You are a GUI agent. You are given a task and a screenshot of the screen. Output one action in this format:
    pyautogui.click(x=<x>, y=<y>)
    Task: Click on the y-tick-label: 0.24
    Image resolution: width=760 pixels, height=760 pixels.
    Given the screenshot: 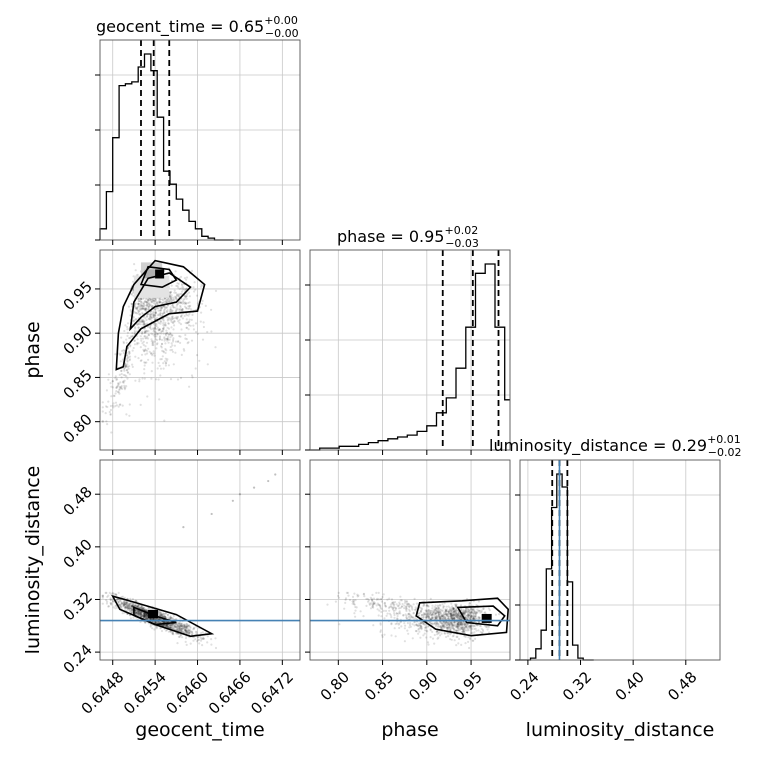 What is the action you would take?
    pyautogui.click(x=78, y=659)
    